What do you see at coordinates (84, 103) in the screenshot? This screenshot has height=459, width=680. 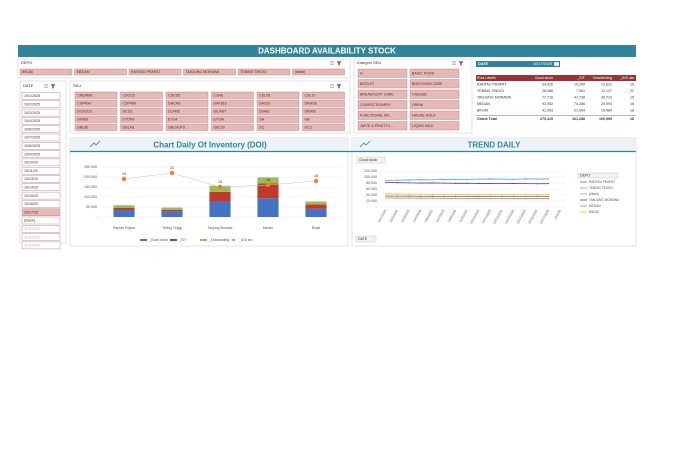 I see `slicer-button-label: CSP40H` at bounding box center [84, 103].